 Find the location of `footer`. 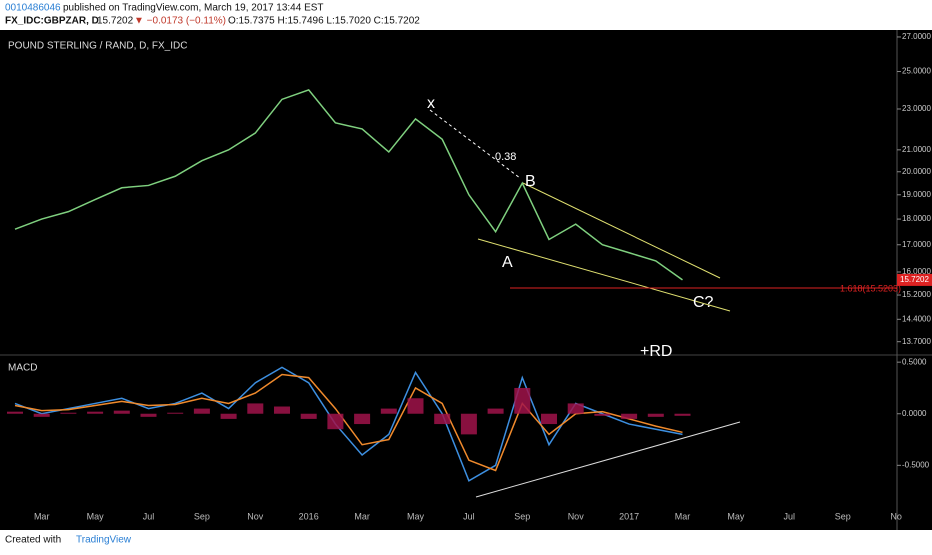

footer is located at coordinates (466, 540).